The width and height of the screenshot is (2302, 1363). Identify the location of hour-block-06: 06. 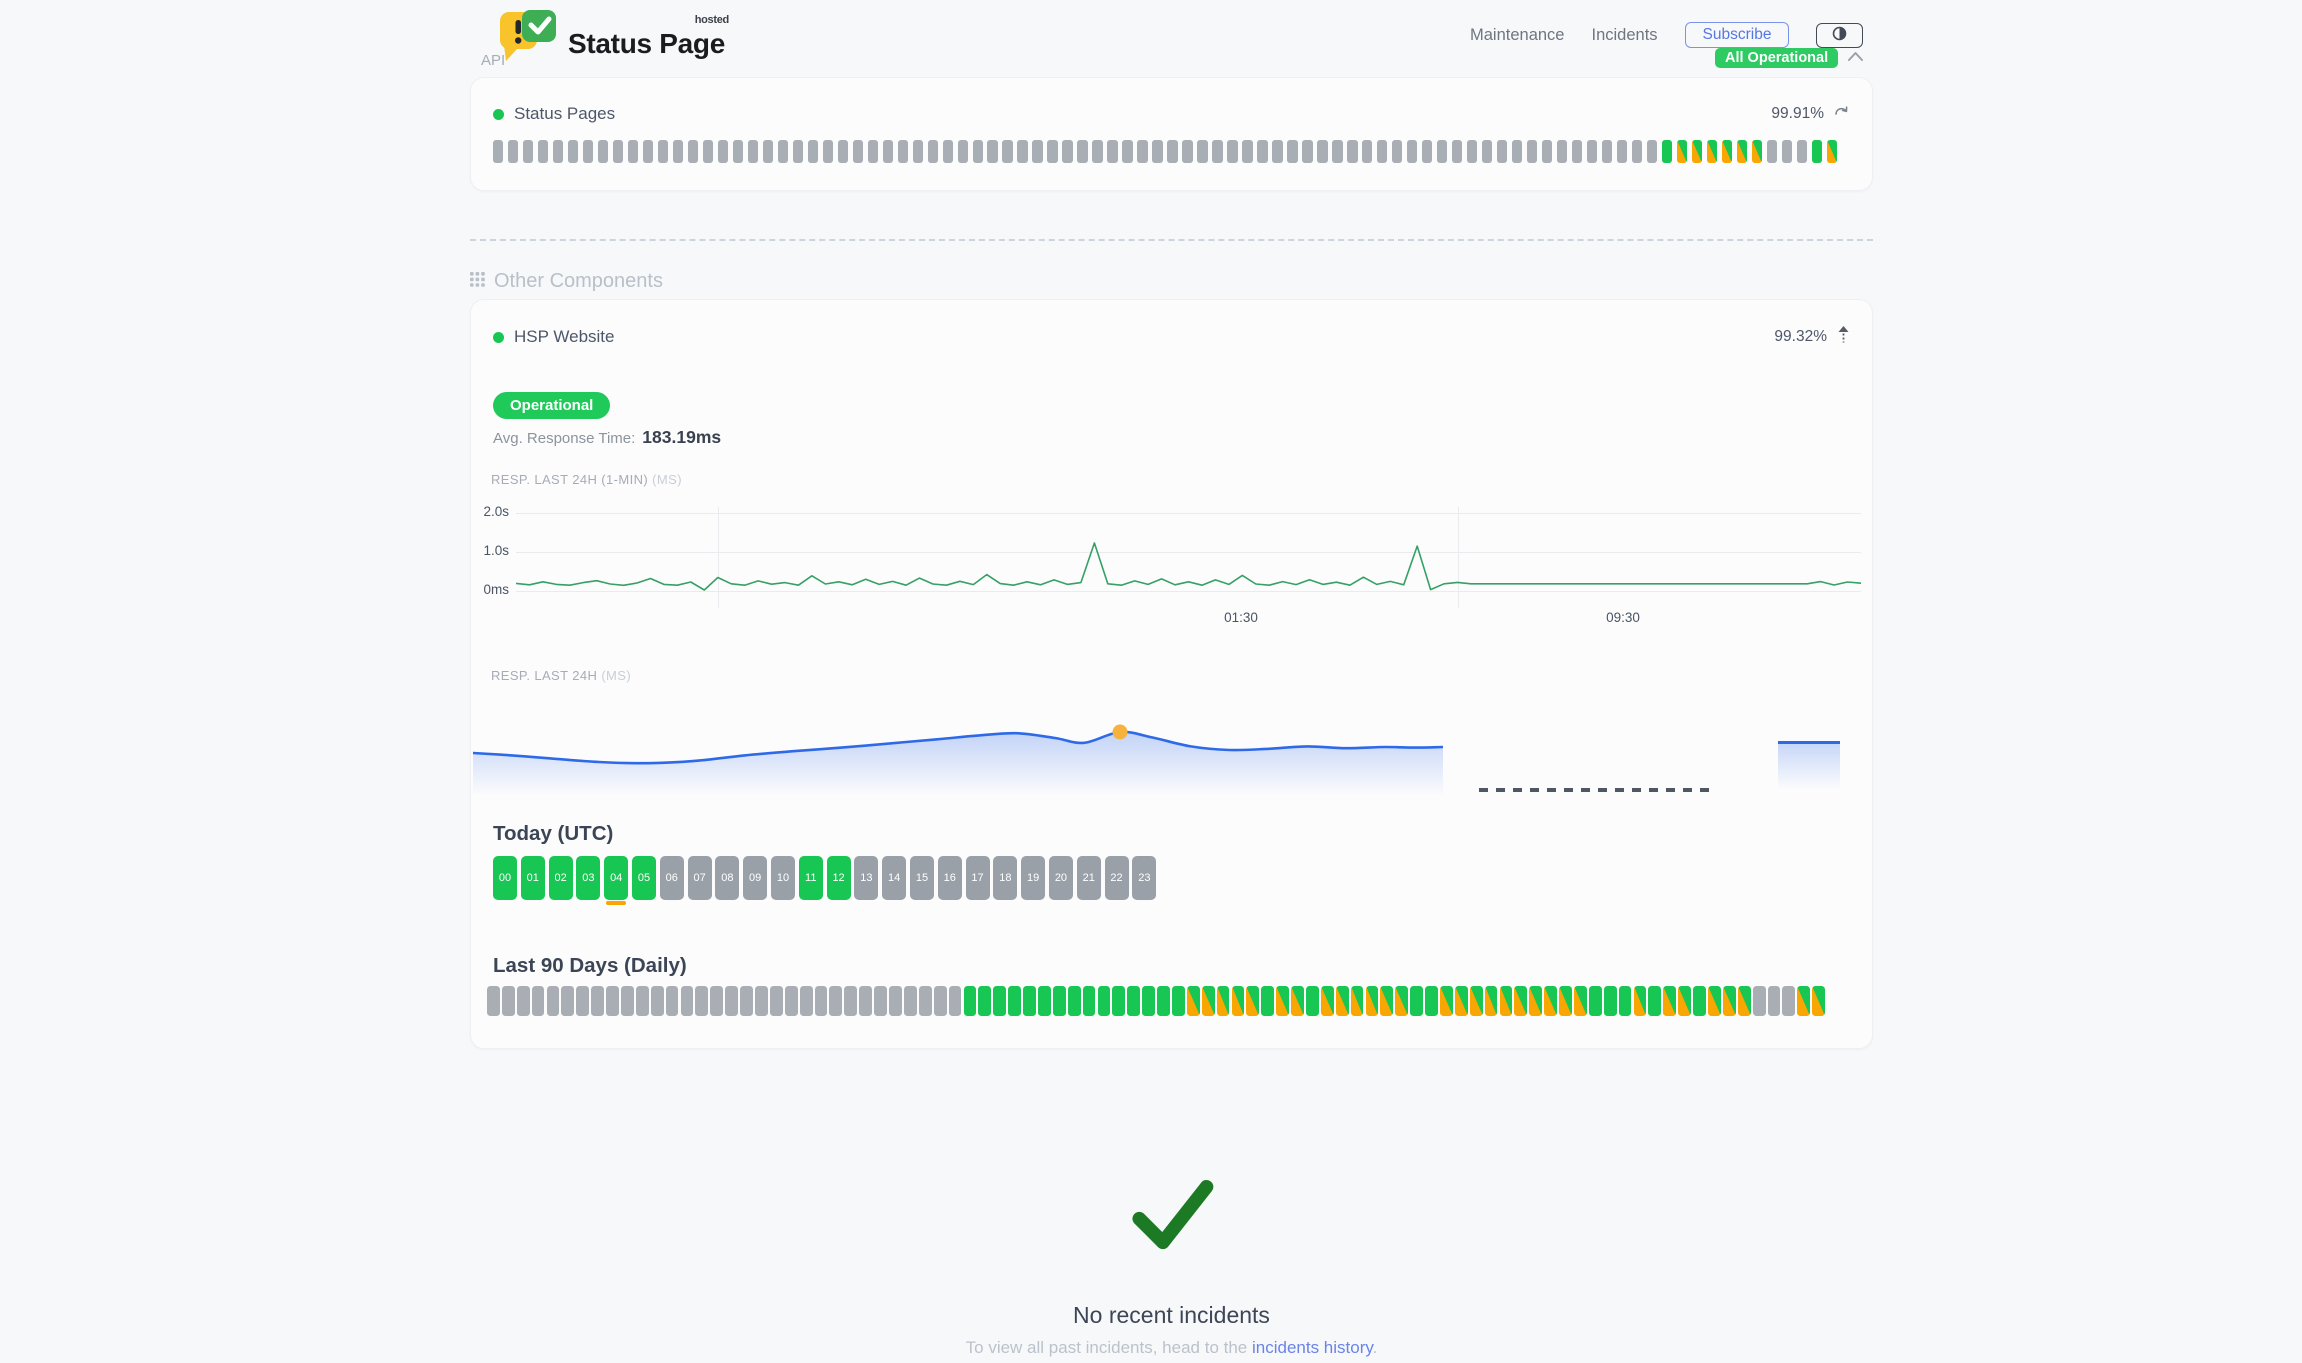
(671, 878).